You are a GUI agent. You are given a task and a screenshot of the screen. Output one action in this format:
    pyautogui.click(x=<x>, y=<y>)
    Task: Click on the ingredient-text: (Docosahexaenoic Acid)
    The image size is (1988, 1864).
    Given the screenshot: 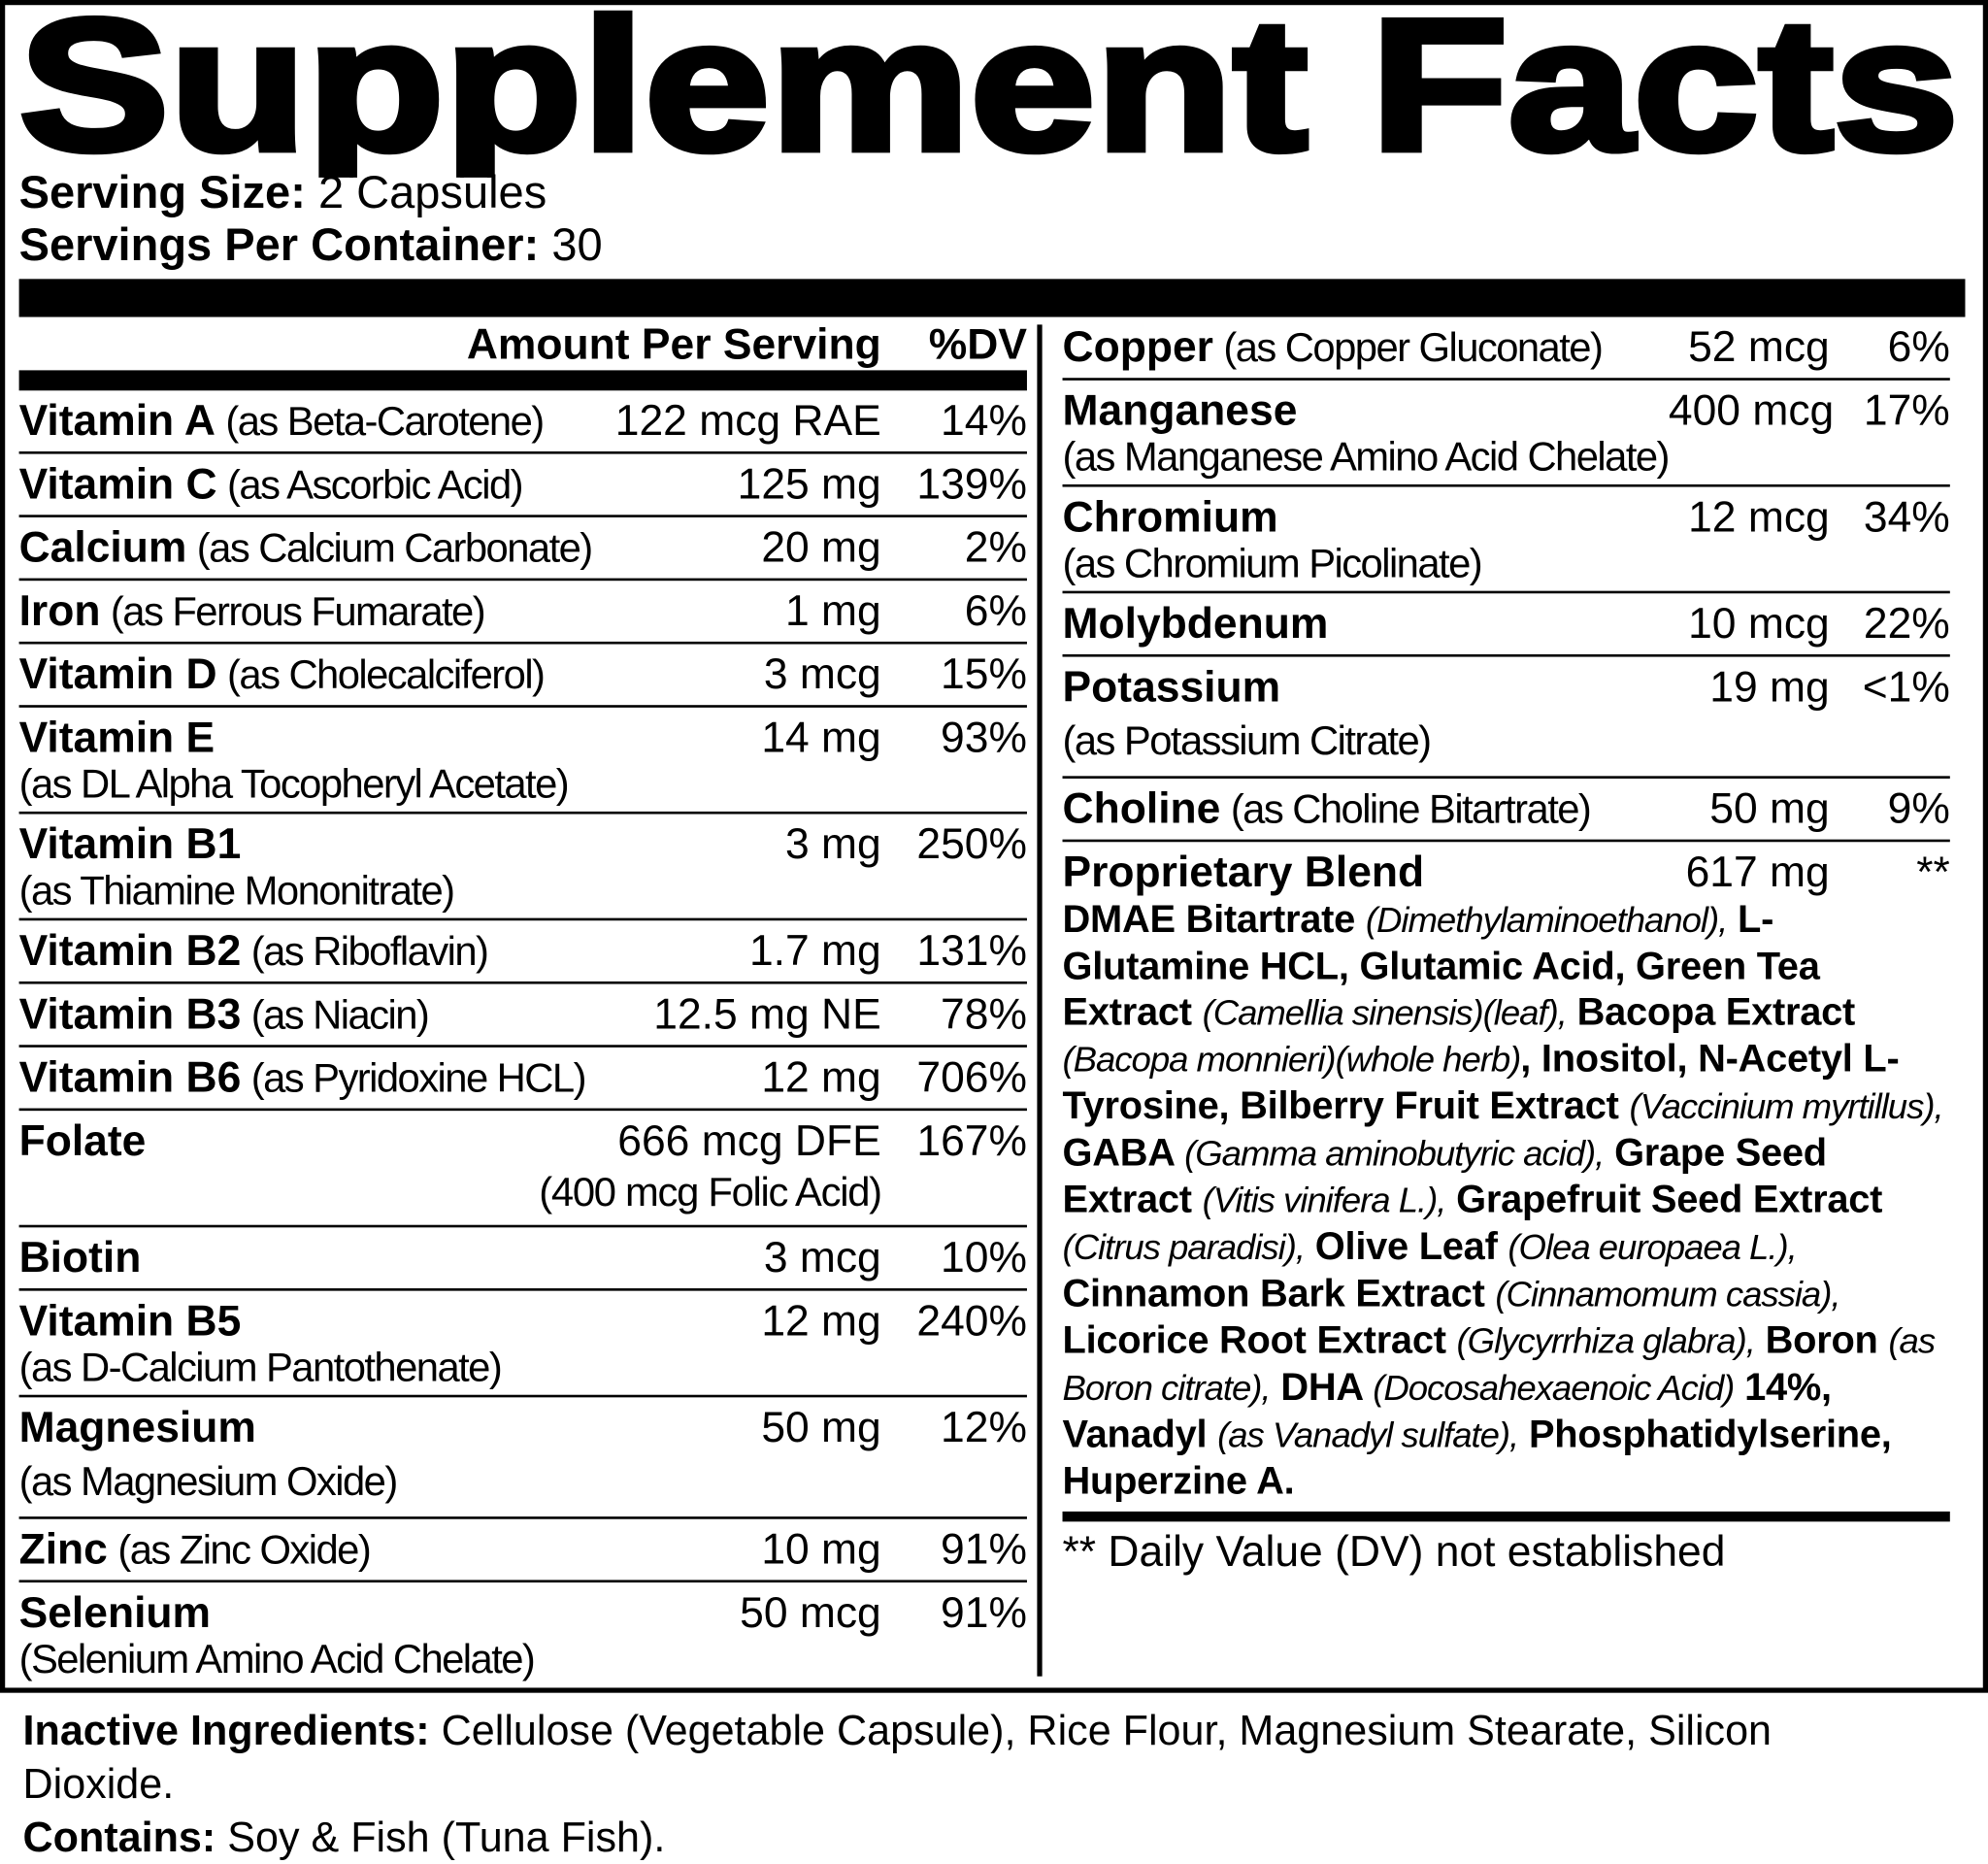 What is the action you would take?
    pyautogui.click(x=1554, y=1388)
    